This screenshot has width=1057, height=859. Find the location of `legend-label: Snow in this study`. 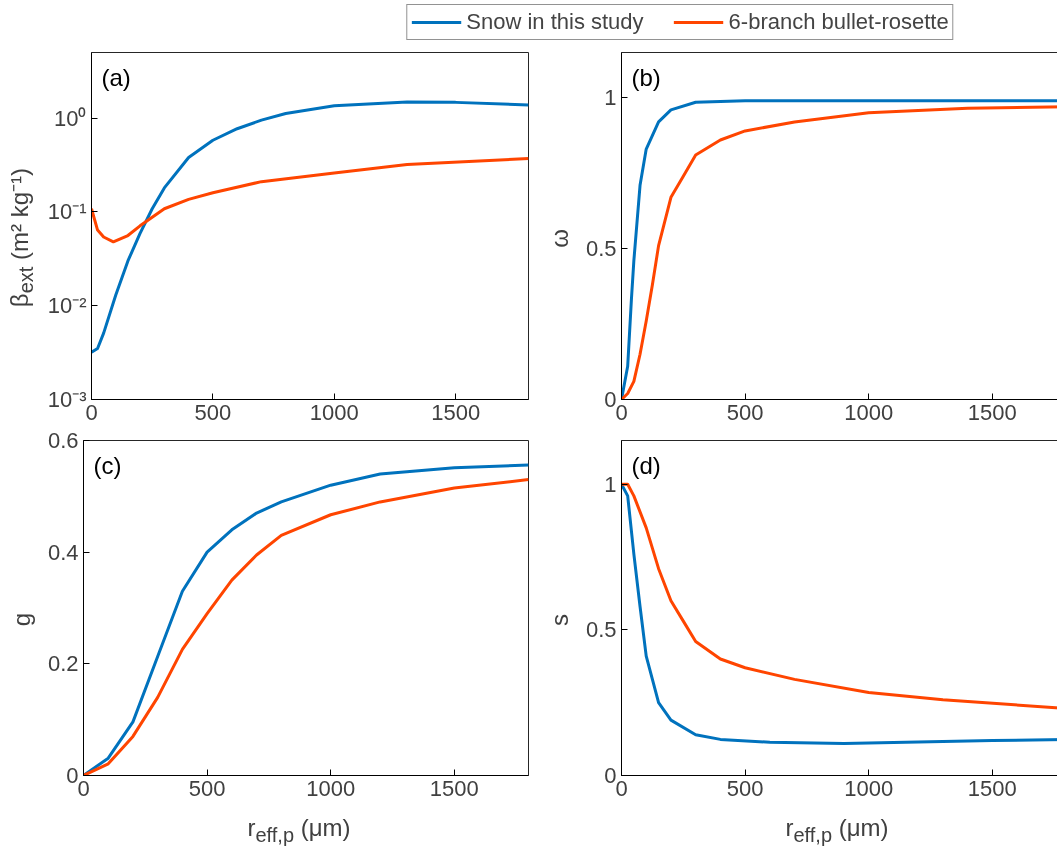

legend-label: Snow in this study is located at coordinates (555, 22).